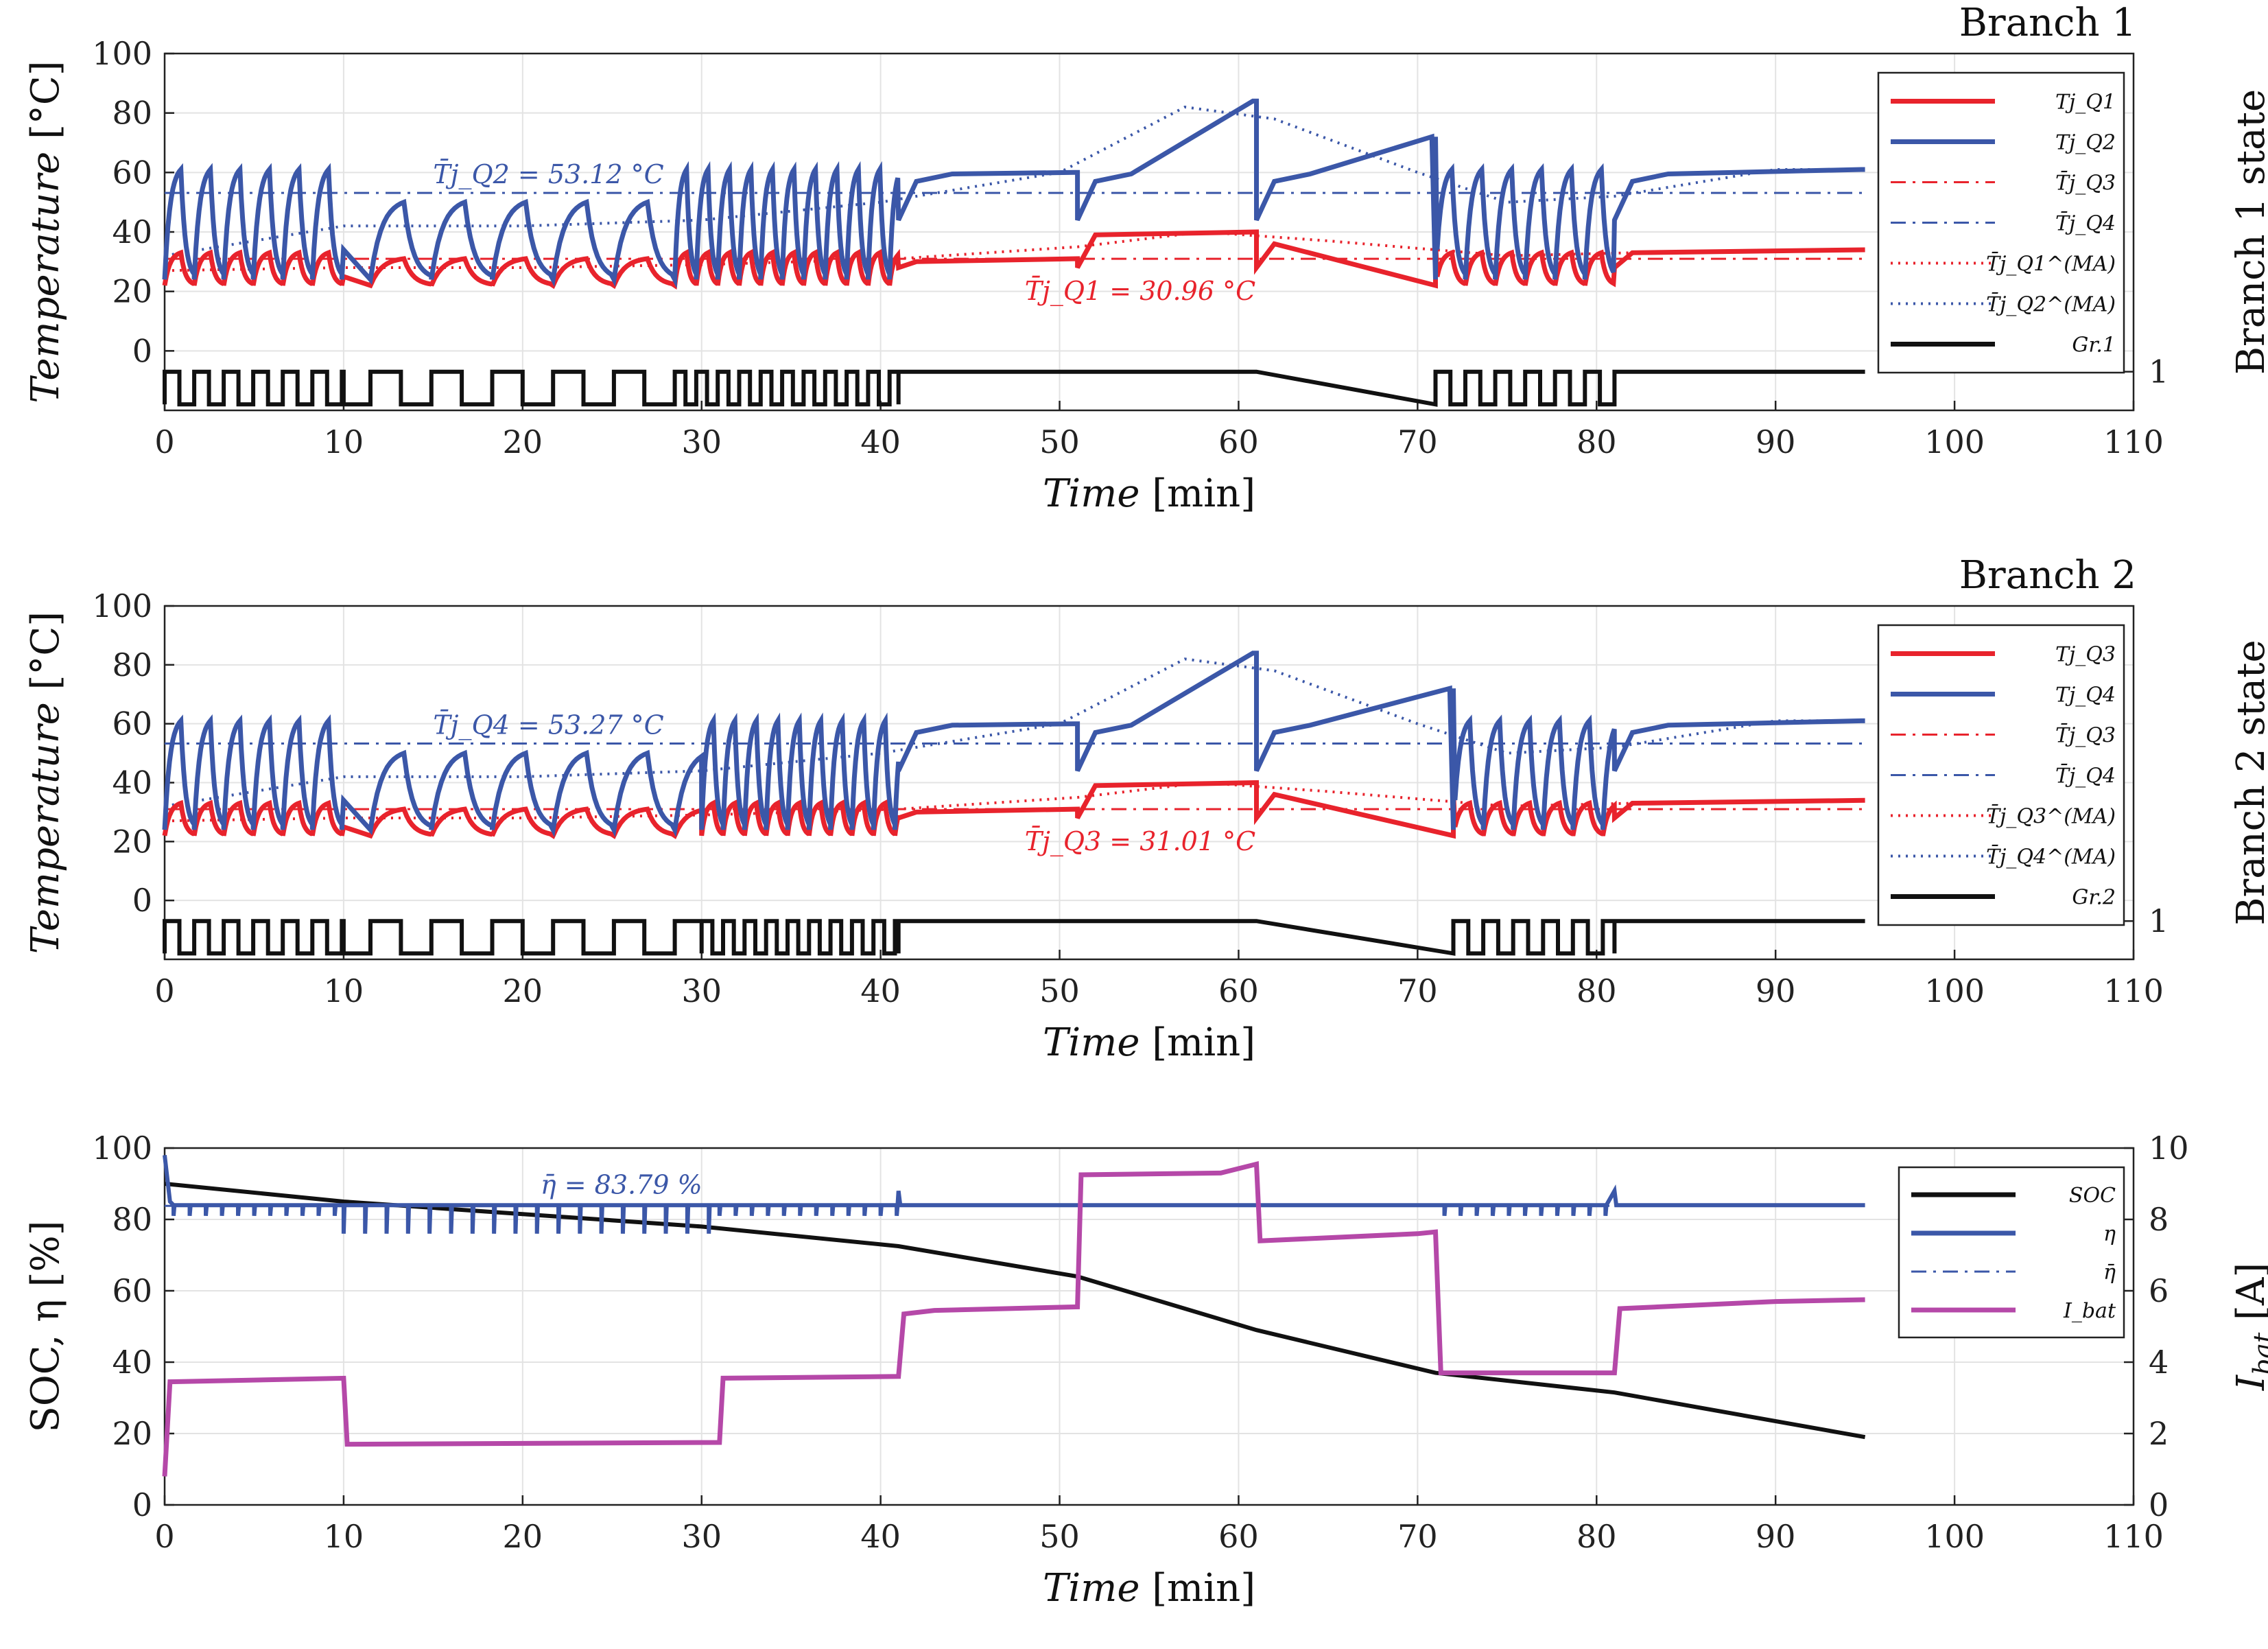 The height and width of the screenshot is (1649, 2268). Describe the element at coordinates (2085, 103) in the screenshot. I see `legend-entry-label: Tj_Q1` at that location.